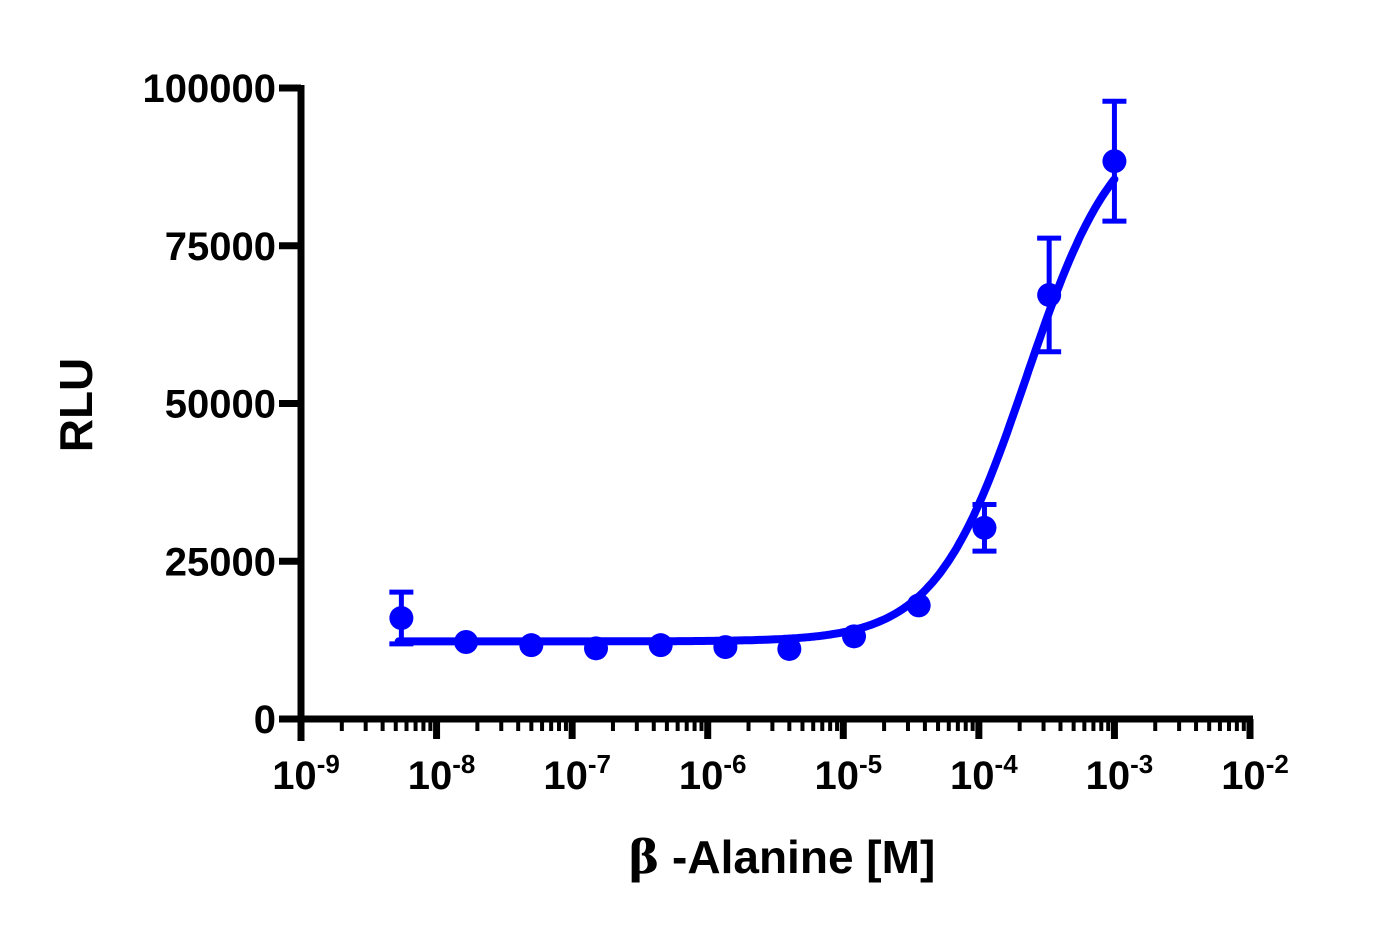  What do you see at coordinates (870, 764) in the screenshot?
I see `x-tick-exponent: -5` at bounding box center [870, 764].